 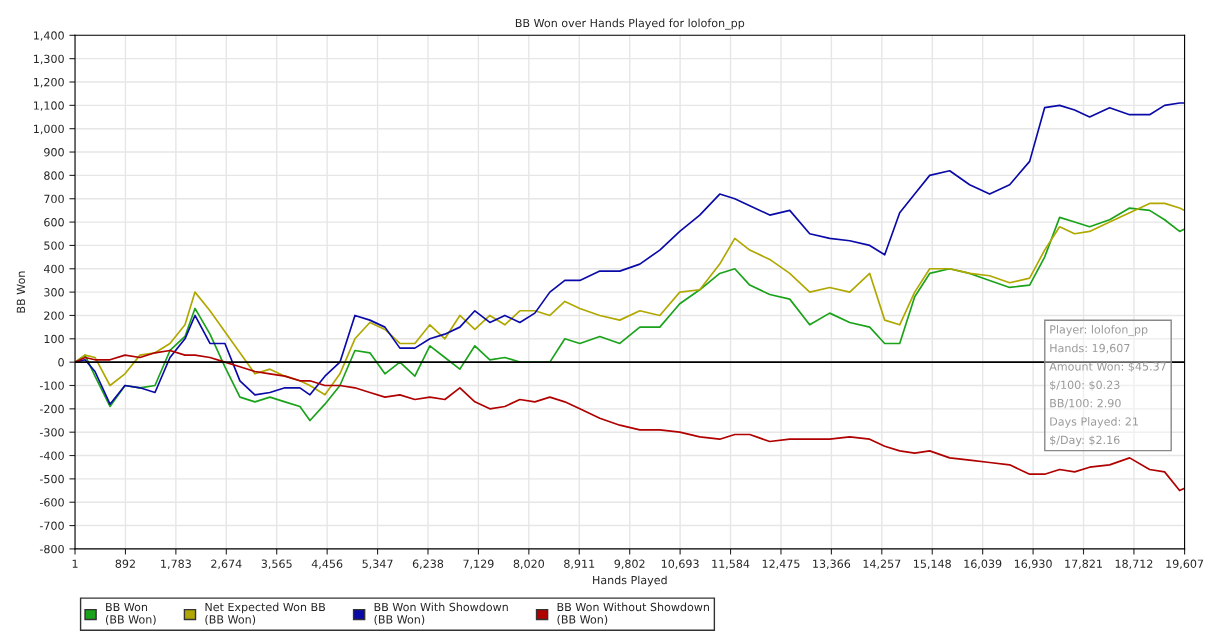 What do you see at coordinates (176, 564) in the screenshot?
I see `x-tick-label: 1,783` at bounding box center [176, 564].